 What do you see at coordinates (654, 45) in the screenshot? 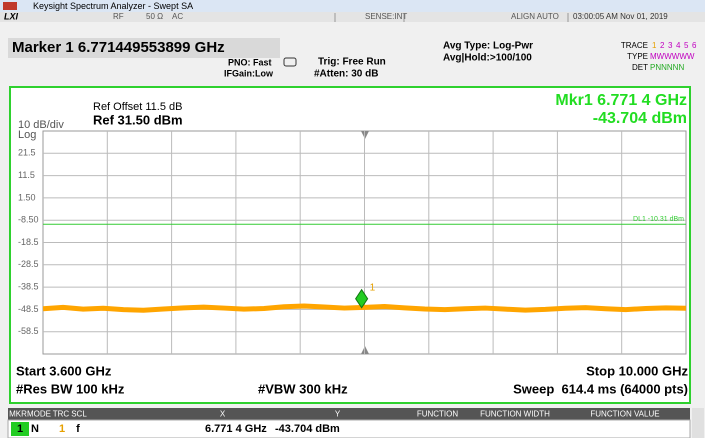
I see `trace-number: 1` at bounding box center [654, 45].